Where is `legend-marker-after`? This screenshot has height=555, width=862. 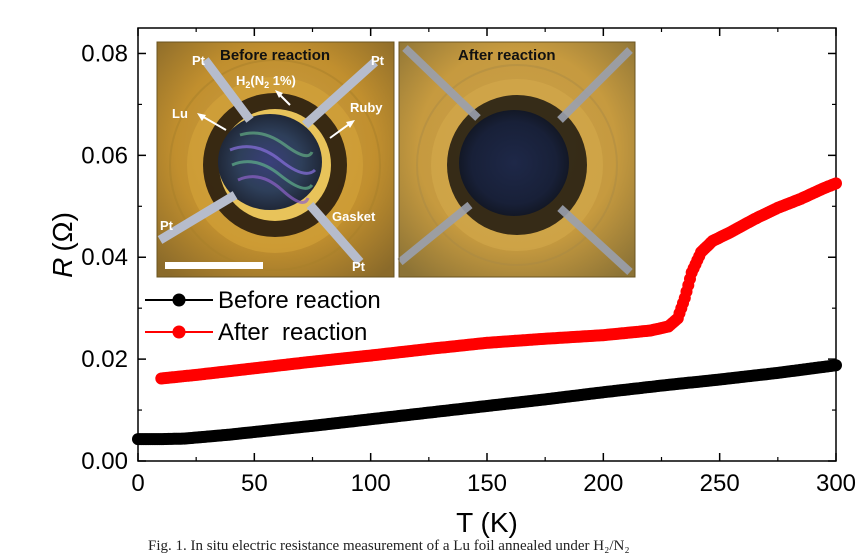 legend-marker-after is located at coordinates (179, 332).